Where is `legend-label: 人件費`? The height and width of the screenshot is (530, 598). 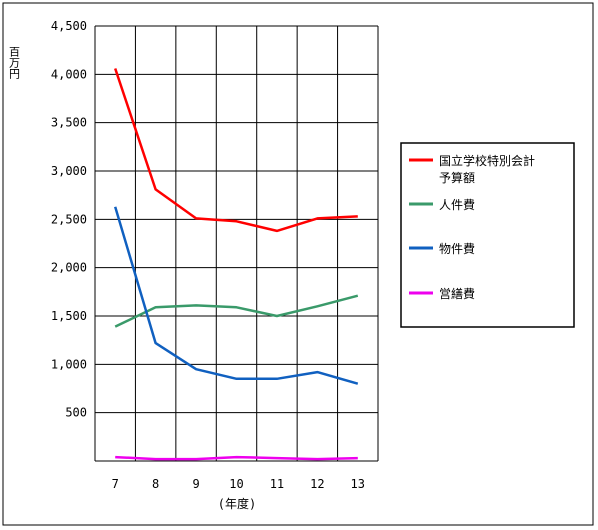
legend-label: 人件費 is located at coordinates (457, 204).